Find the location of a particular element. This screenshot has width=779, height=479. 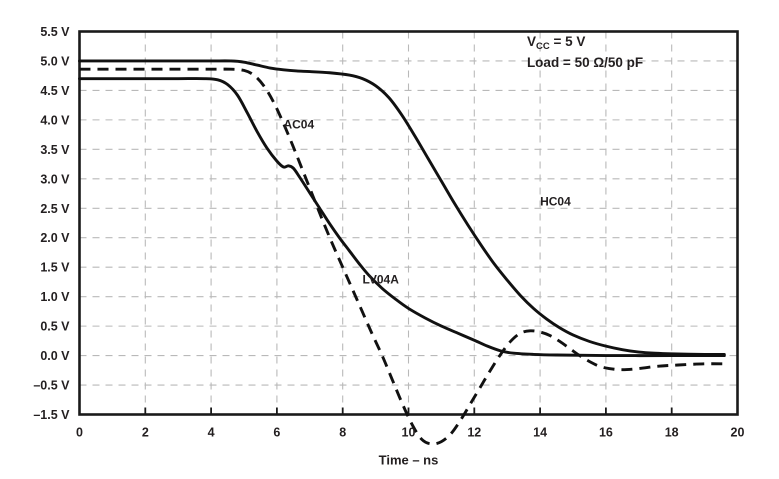

y-axis-tick-label: 2.5 V is located at coordinates (55, 209).